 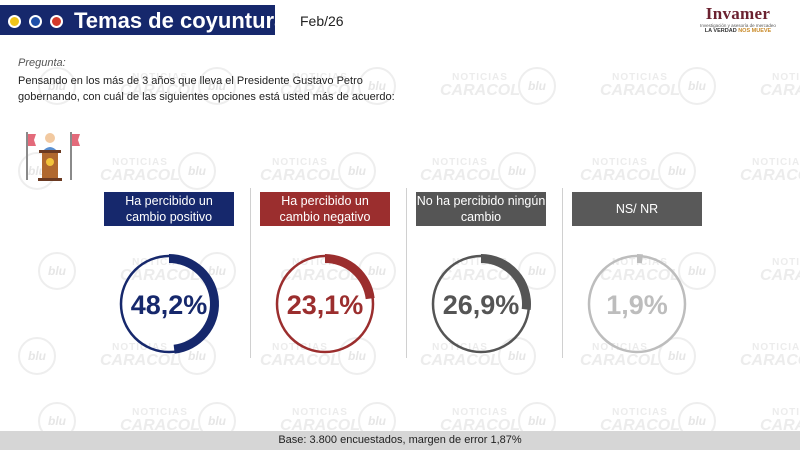 What do you see at coordinates (738, 25) in the screenshot?
I see `logo-subtitle: Investigación y asesoría de mercadeo` at bounding box center [738, 25].